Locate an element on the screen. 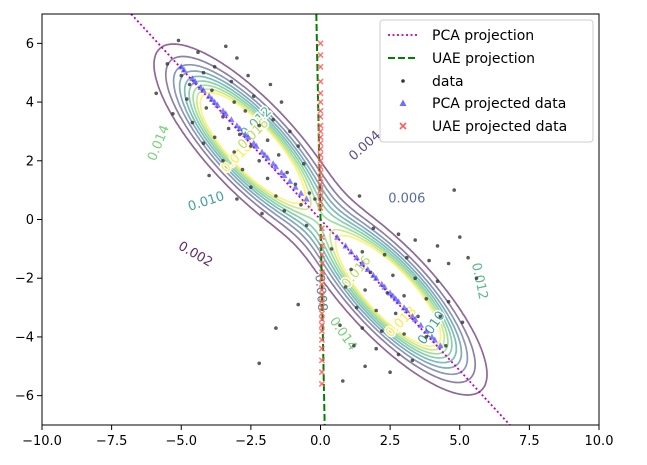 The image size is (647, 465). x-tick-label: 0.0 is located at coordinates (320, 441).